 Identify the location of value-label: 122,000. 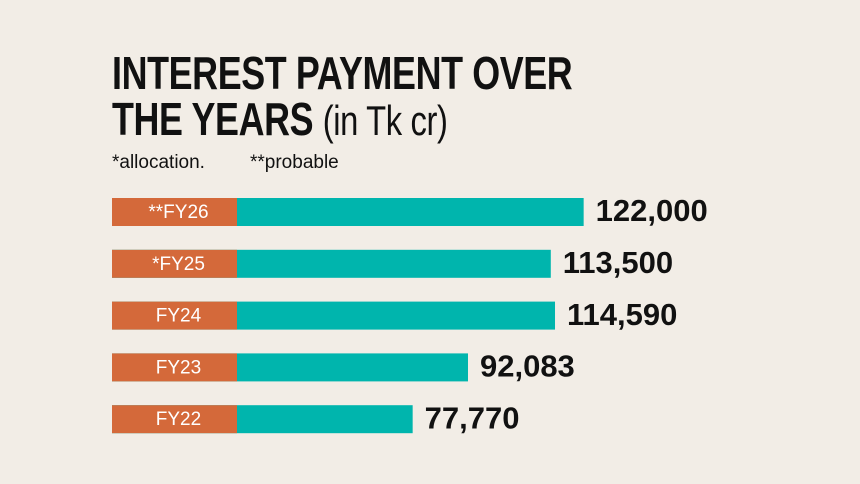
(652, 210).